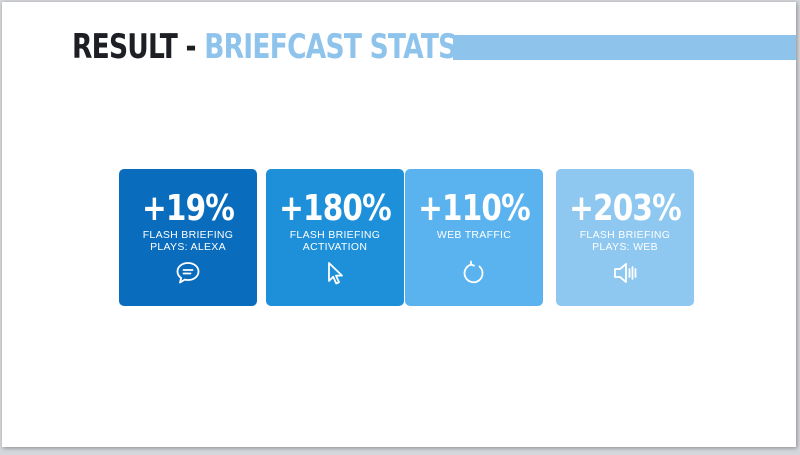 This screenshot has height=455, width=800. I want to click on stat-card-flash-briefing-plays-web: +203% FLASH BRIEFING PLAYS: WEB, so click(625, 237).